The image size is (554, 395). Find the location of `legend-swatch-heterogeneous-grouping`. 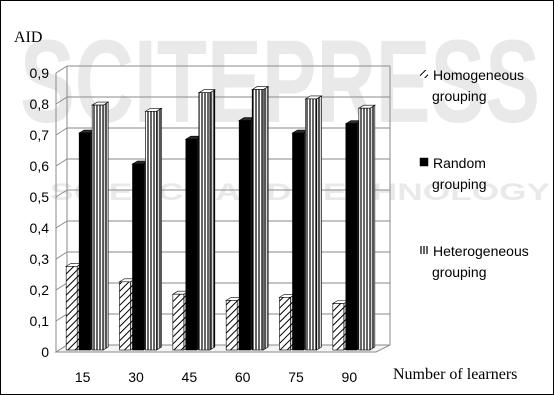

legend-swatch-heterogeneous-grouping is located at coordinates (424, 250).